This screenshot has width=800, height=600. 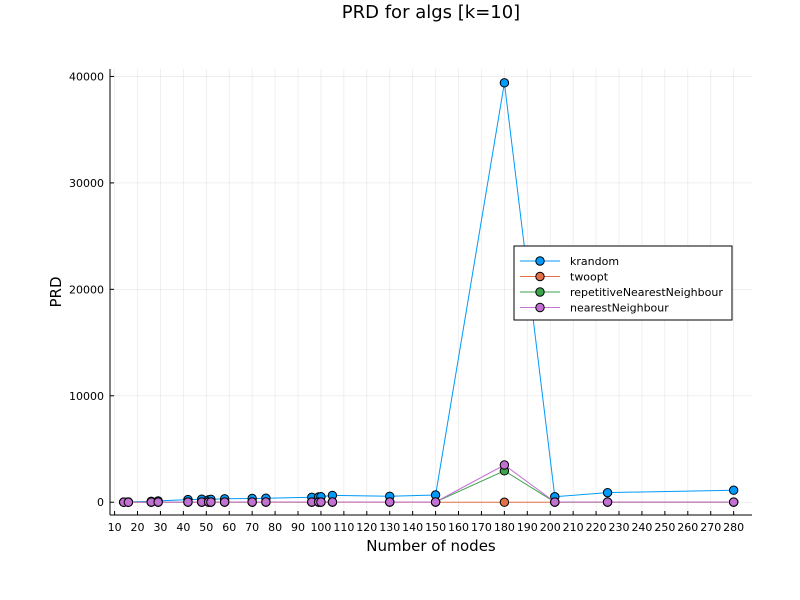 I want to click on x-tick-label: 50, so click(x=206, y=527).